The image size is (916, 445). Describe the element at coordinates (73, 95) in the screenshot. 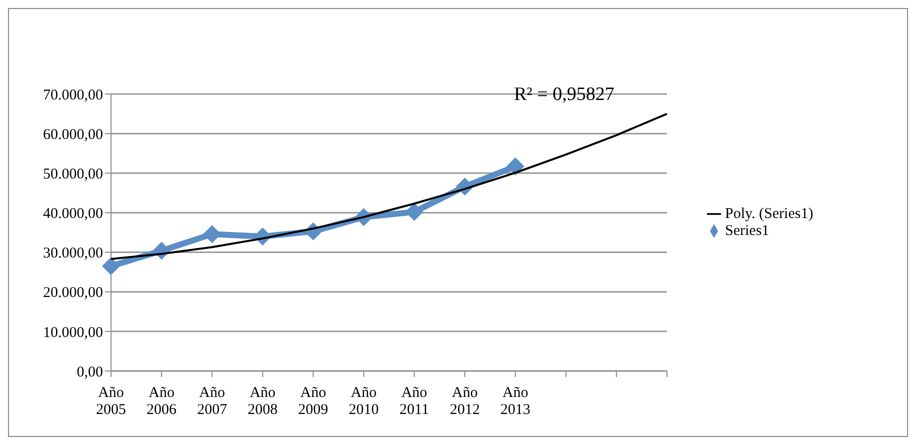

I see `y-tick-label: 70.000,00` at that location.